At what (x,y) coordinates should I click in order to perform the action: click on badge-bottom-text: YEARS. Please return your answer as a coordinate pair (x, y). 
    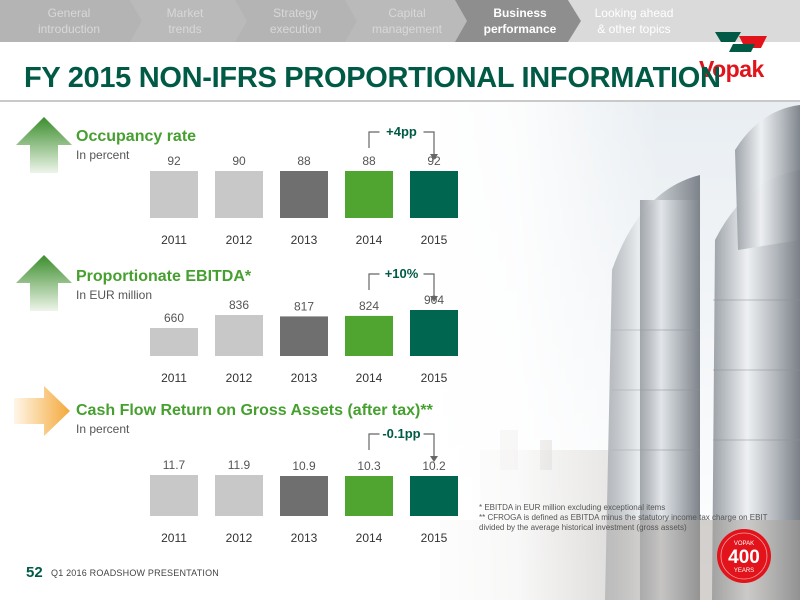
    Looking at the image, I should click on (744, 571).